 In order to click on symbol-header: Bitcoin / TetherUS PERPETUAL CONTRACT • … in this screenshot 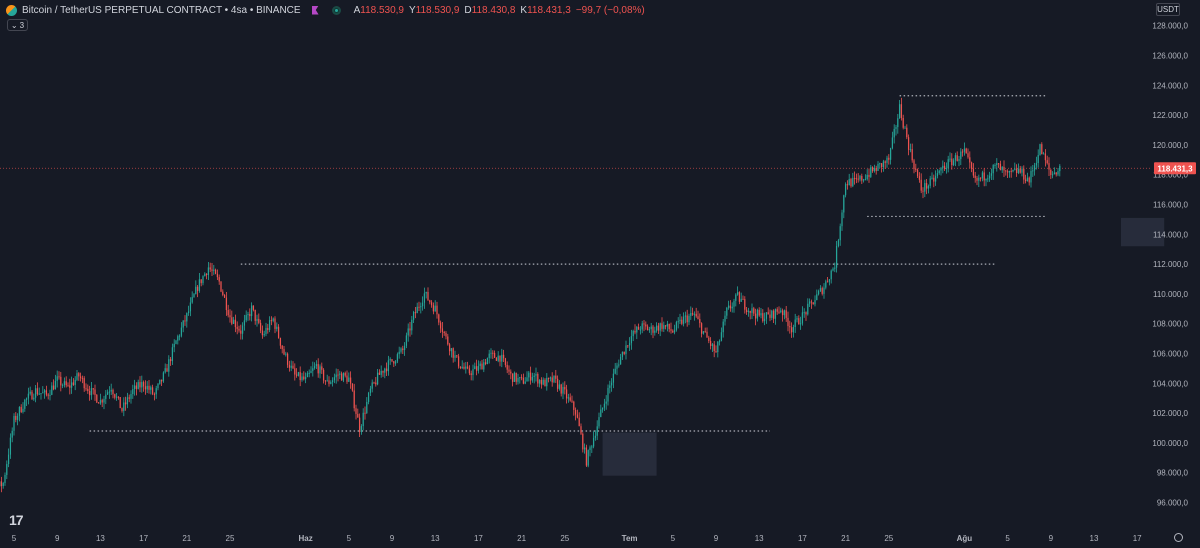, I will do `click(325, 10)`.